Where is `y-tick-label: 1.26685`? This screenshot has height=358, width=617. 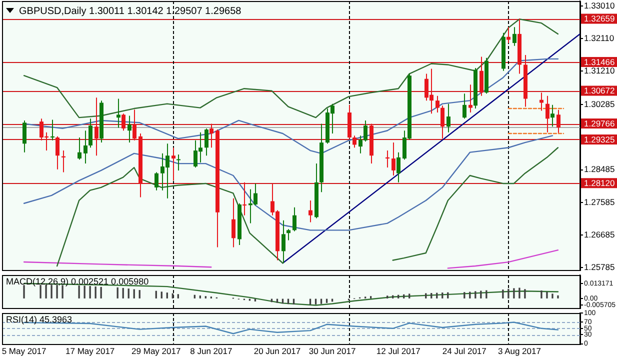
y-tick-label: 1.26685 is located at coordinates (599, 234).